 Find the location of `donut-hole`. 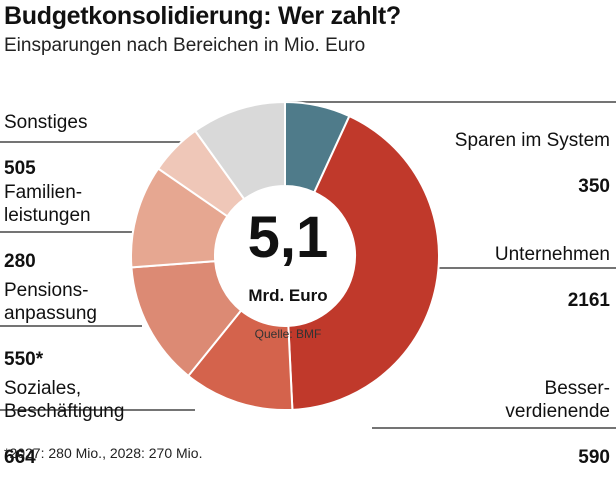

donut-hole is located at coordinates (285, 256).